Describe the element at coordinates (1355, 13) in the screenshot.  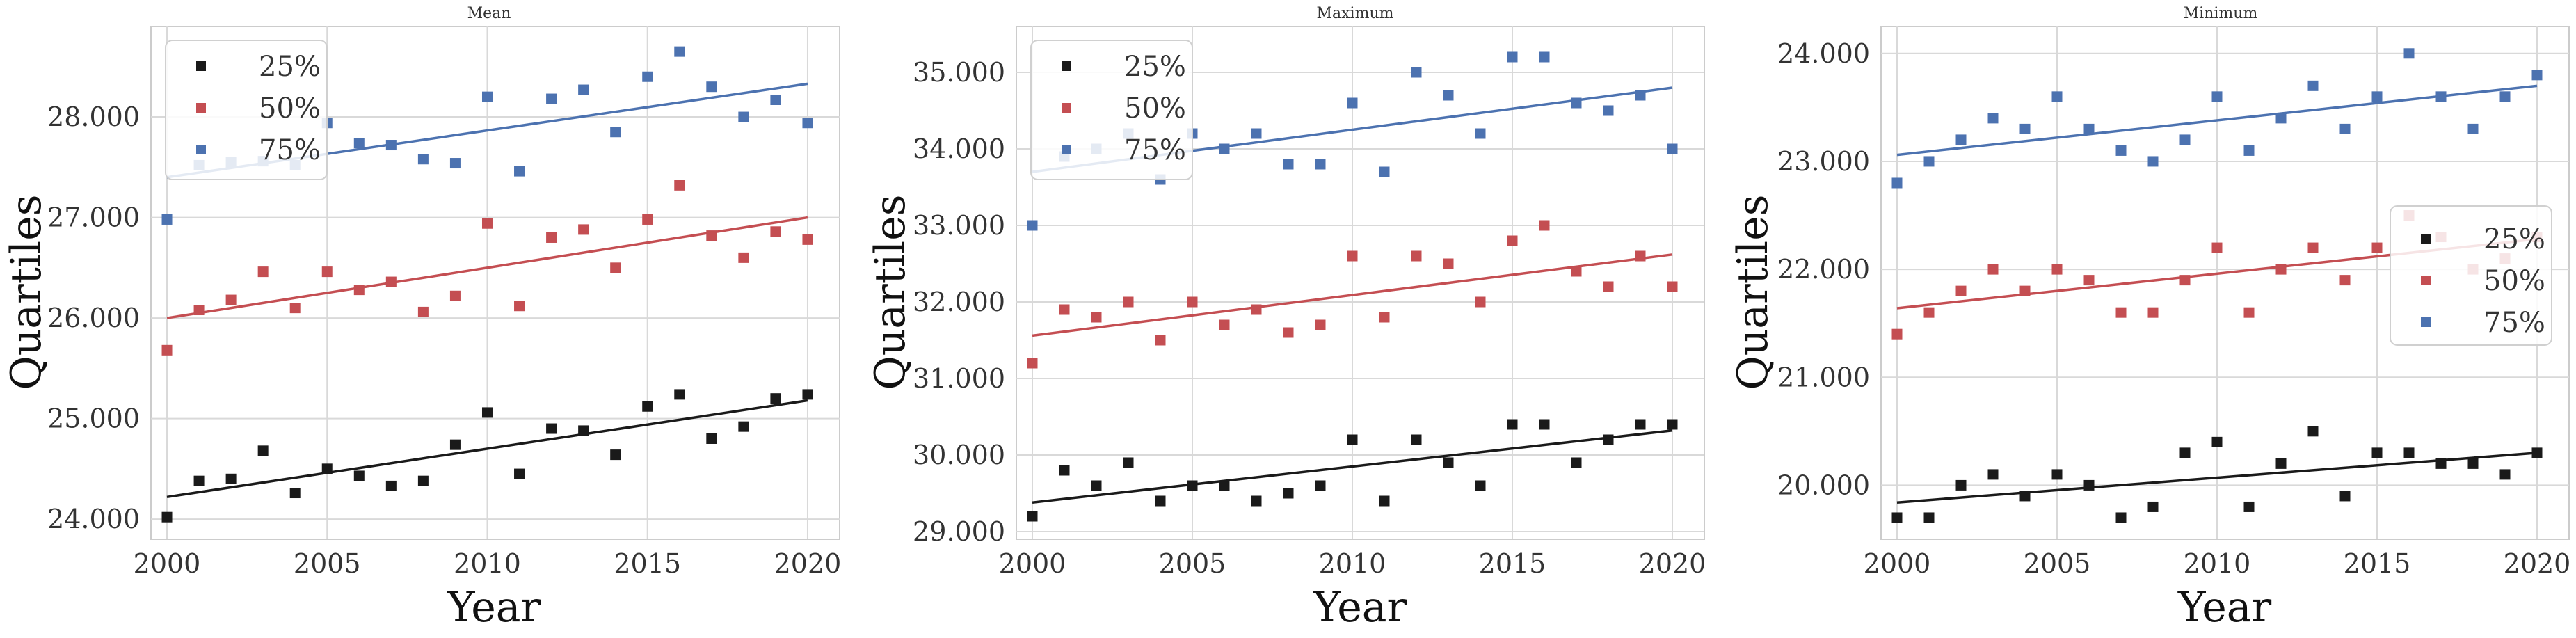
I see `chart-title: Maximum` at that location.